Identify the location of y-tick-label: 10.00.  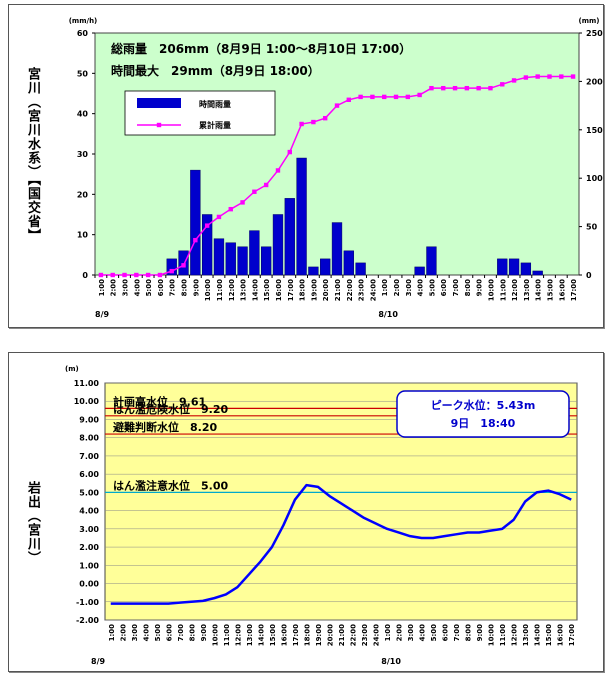
(87, 401).